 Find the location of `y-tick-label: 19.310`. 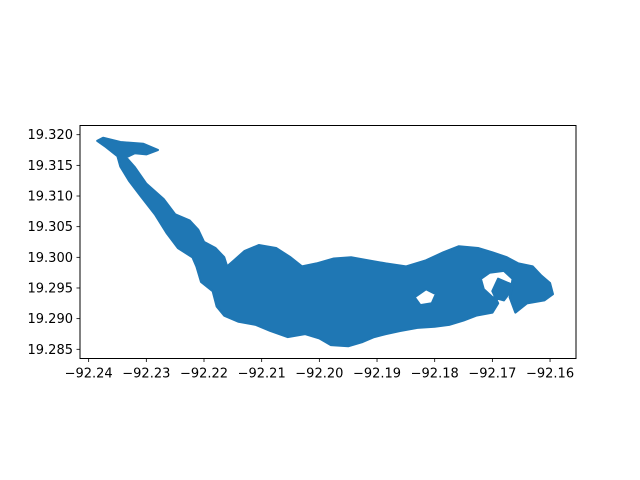

y-tick-label: 19.310 is located at coordinates (51, 197).